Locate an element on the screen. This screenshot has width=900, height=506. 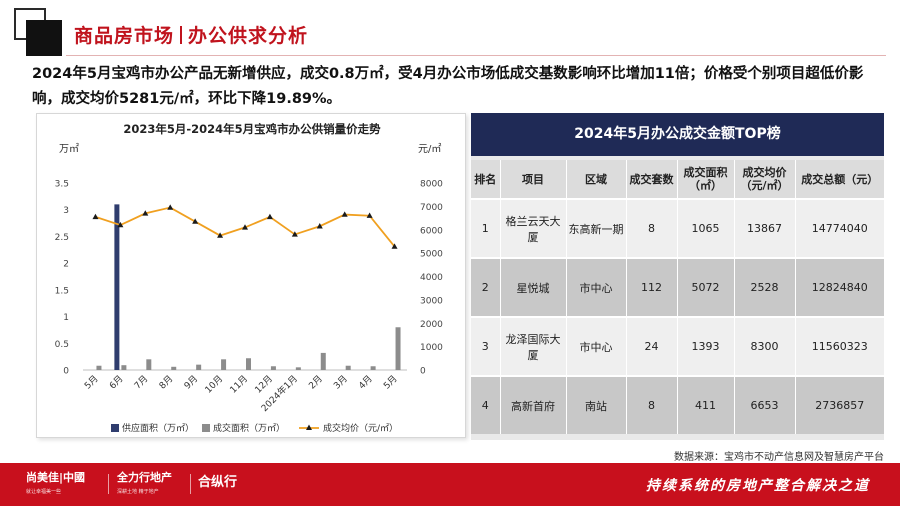
chart-title: 2023年5月-2024年5月宝鸡市办公供销量价走势 is located at coordinates (252, 129).